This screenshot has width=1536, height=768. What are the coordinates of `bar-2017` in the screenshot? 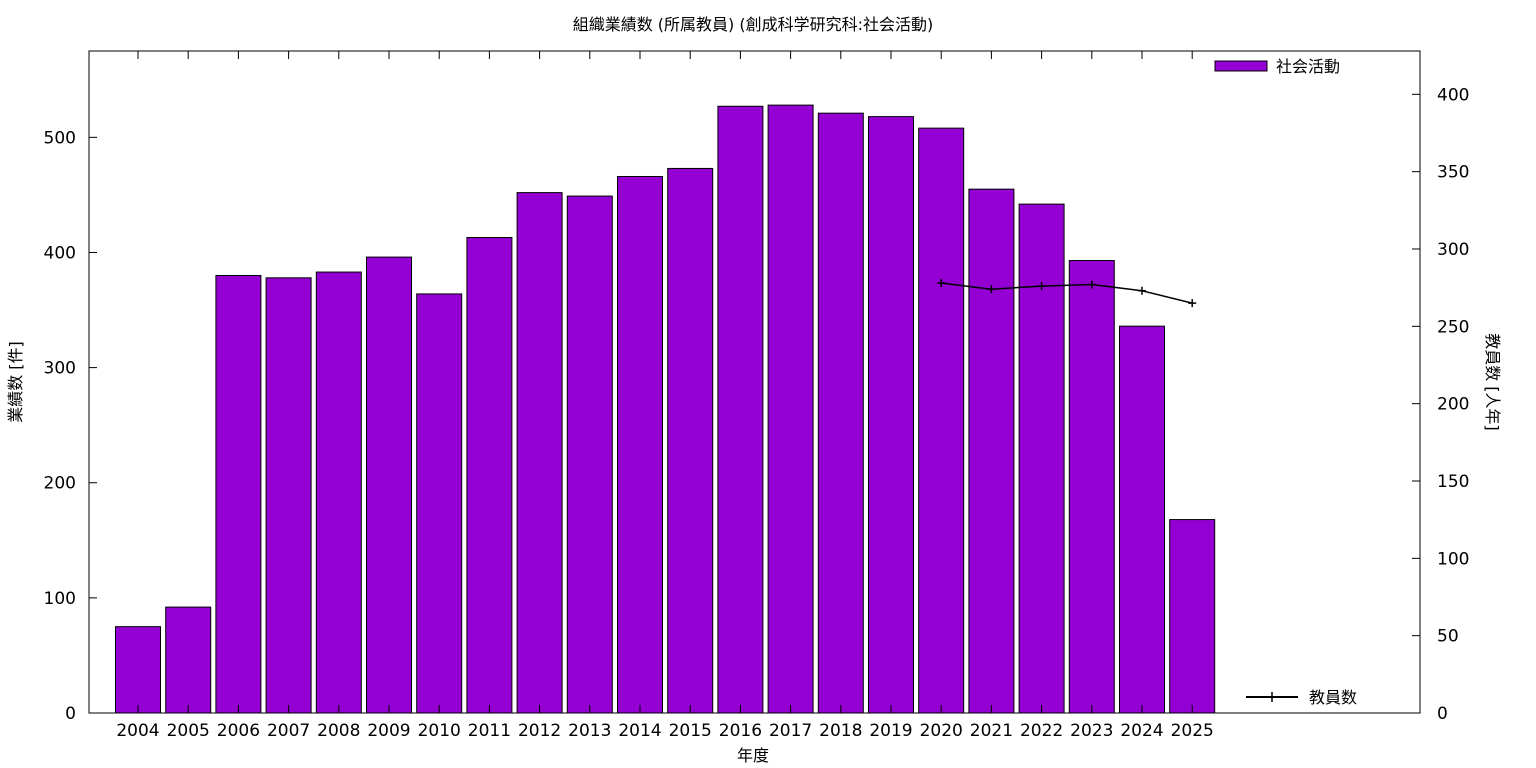 It's located at (790, 409).